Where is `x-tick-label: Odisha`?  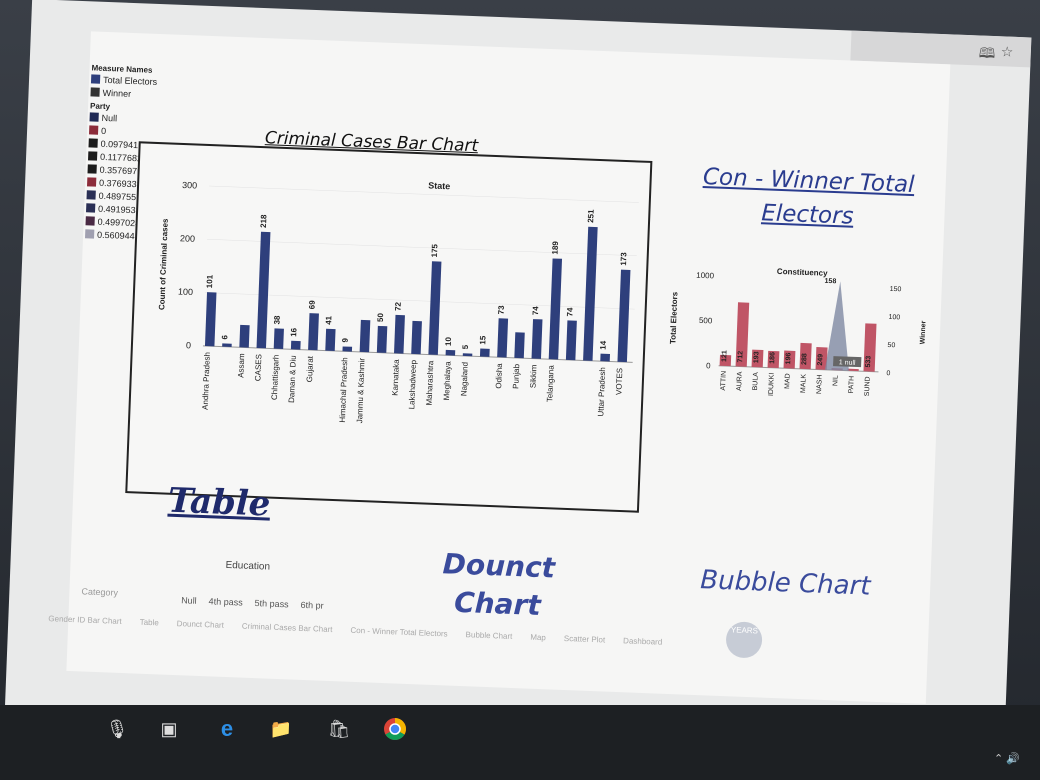
x-tick-label: Odisha is located at coordinates (499, 376).